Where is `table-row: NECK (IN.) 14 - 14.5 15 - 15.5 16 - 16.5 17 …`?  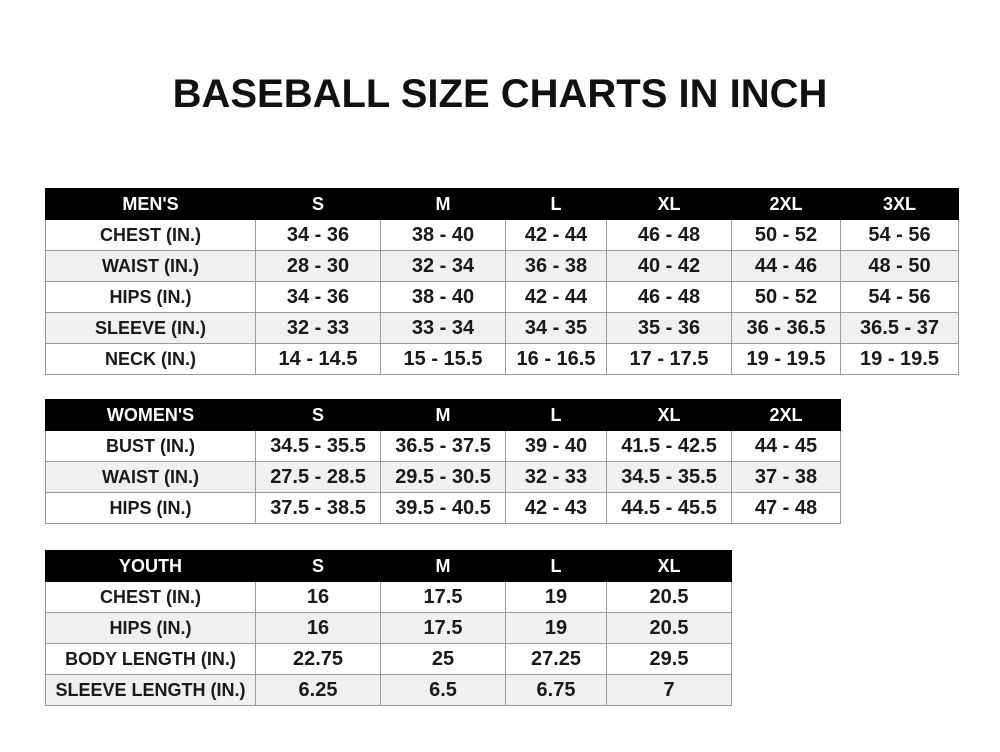 table-row: NECK (IN.) 14 - 14.5 15 - 15.5 16 - 16.5 17 … is located at coordinates (502, 359).